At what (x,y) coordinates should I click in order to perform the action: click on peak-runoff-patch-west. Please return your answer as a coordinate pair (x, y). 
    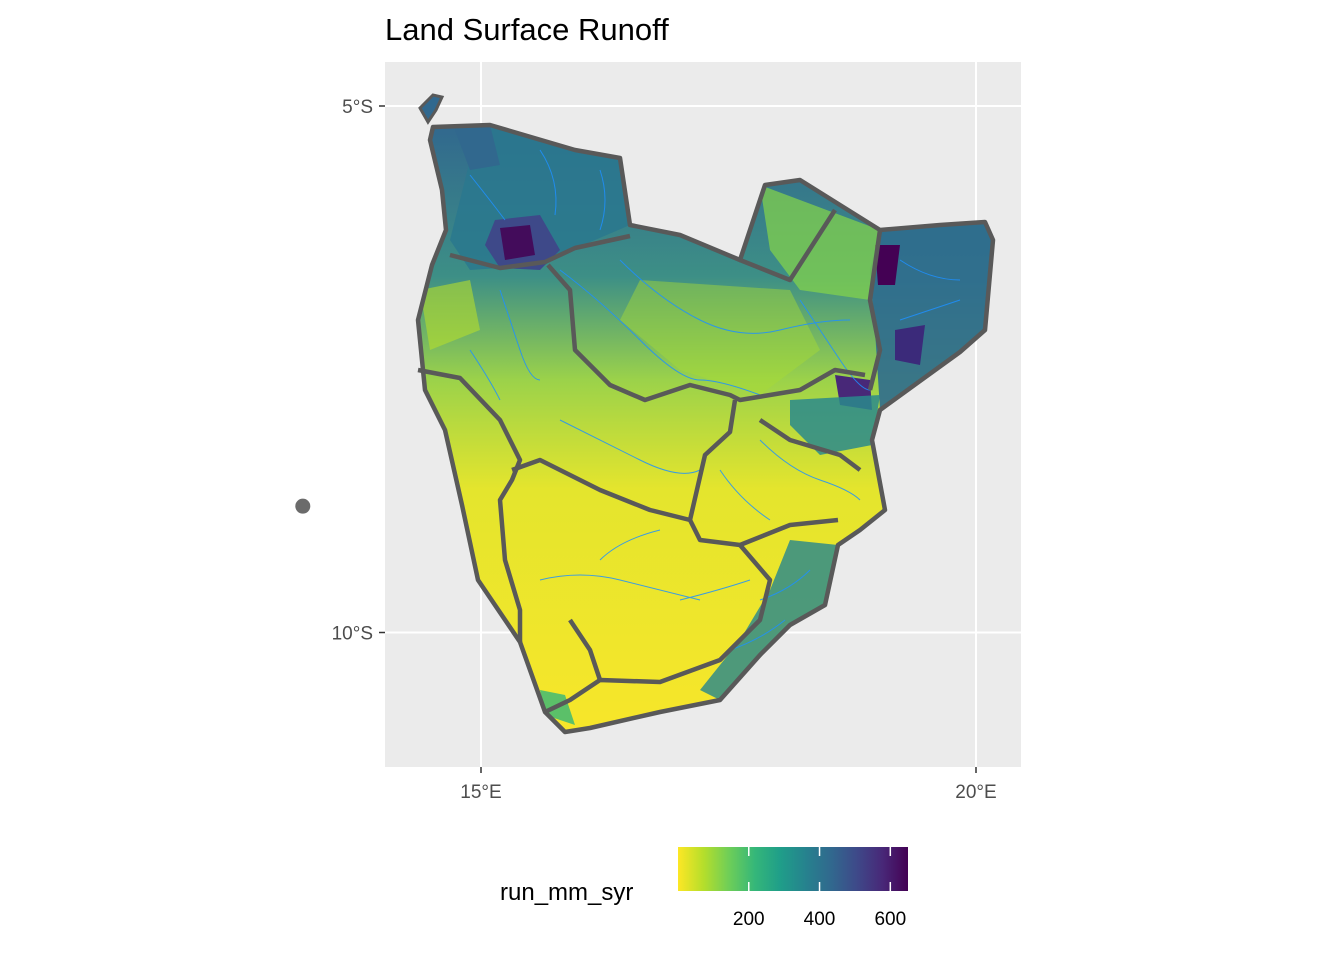
    Looking at the image, I should click on (517, 242).